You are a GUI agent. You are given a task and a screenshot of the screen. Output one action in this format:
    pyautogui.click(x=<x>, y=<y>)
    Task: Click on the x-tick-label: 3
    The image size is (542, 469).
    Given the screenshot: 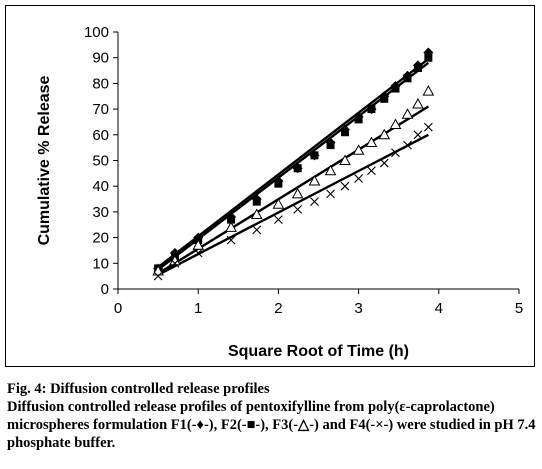 What is the action you would take?
    pyautogui.click(x=358, y=308)
    